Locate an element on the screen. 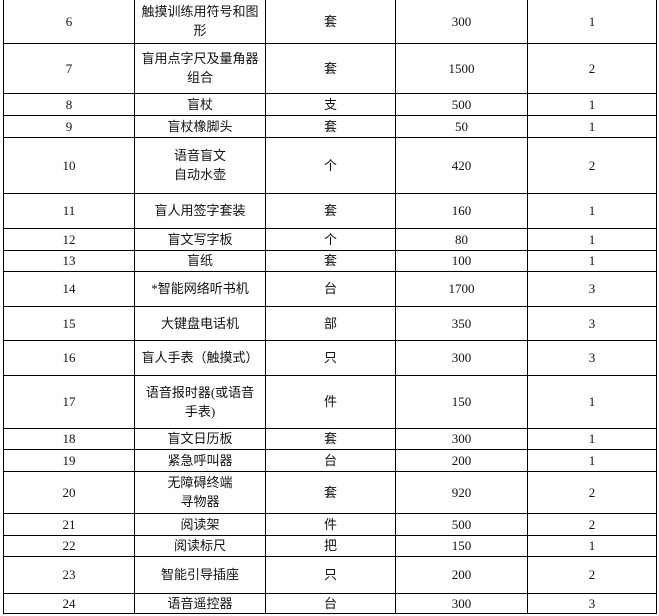 Image resolution: width=659 pixels, height=616 pixels. table-row: 18 盲文日历板套 300 1 is located at coordinates (330, 438).